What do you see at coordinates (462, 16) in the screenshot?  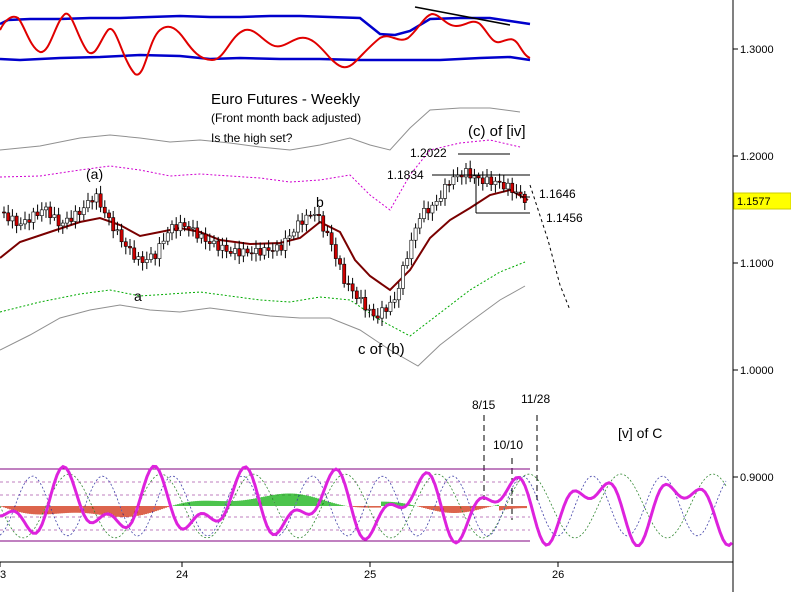 I see `osc-trendline` at bounding box center [462, 16].